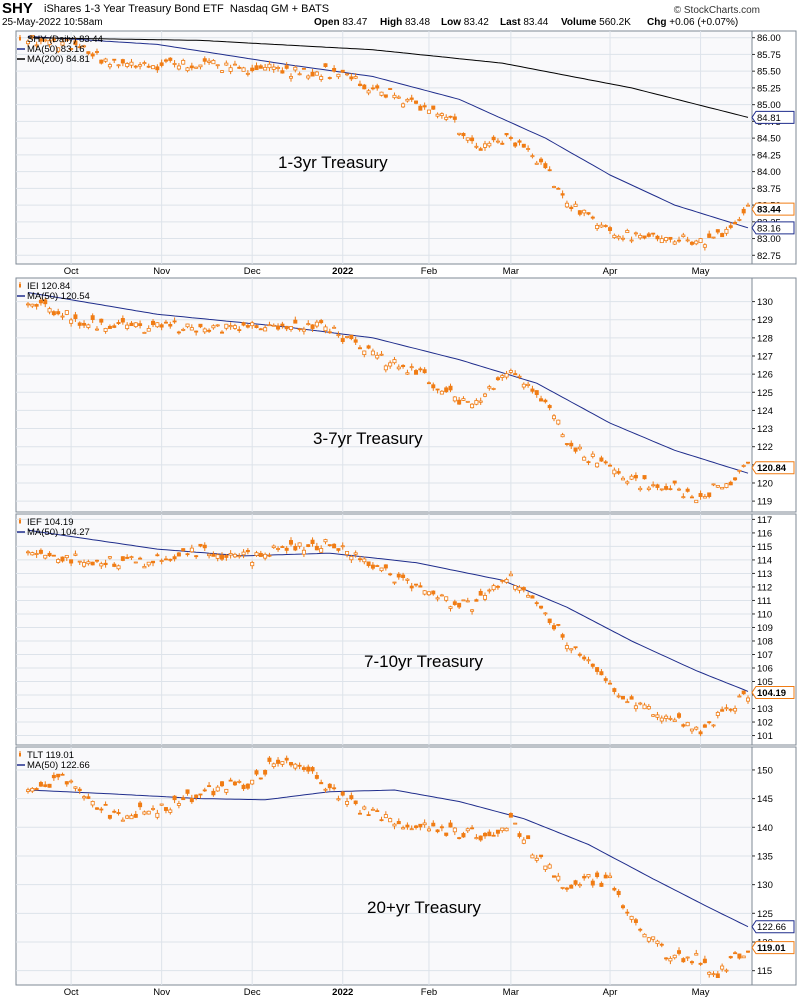 Image resolution: width=800 pixels, height=1000 pixels. Describe the element at coordinates (58, 59) in the screenshot. I see `legend-item: MA(200) 84.81` at that location.